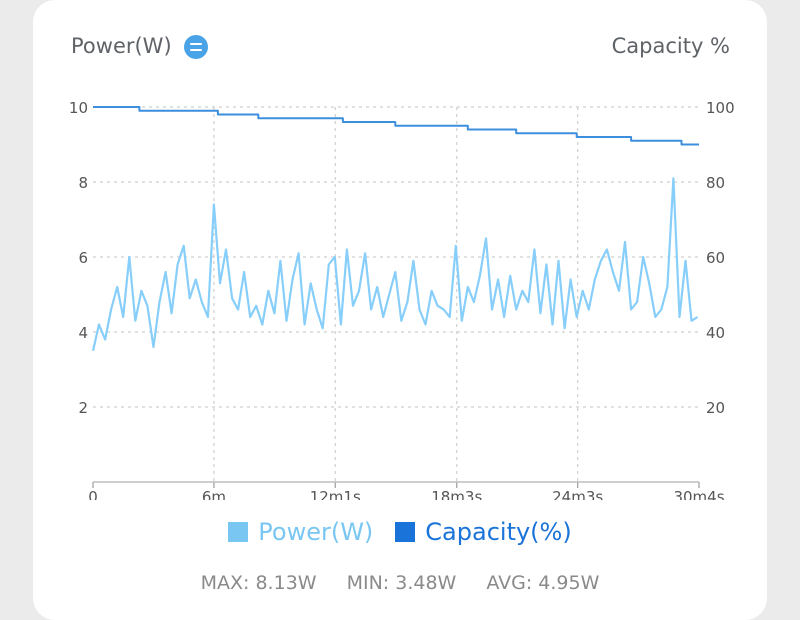 The width and height of the screenshot is (800, 620). Describe the element at coordinates (316, 532) in the screenshot. I see `legend-label-power: Power(W)` at that location.